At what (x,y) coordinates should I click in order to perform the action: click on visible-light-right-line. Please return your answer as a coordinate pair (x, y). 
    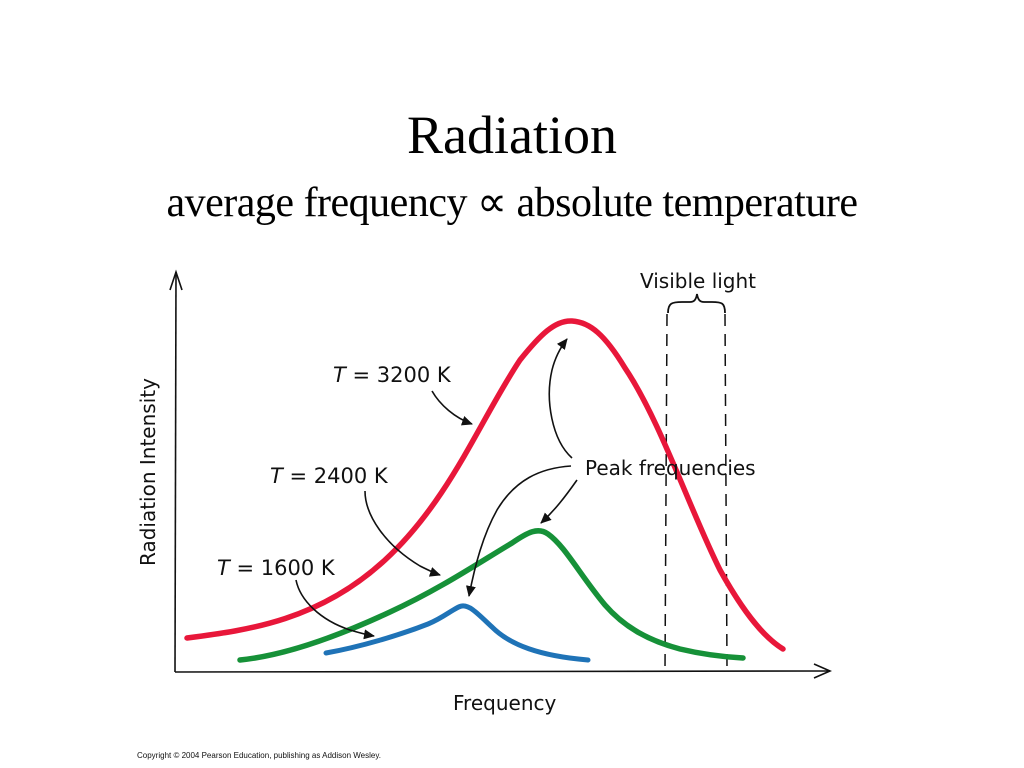
    Looking at the image, I should click on (726, 491).